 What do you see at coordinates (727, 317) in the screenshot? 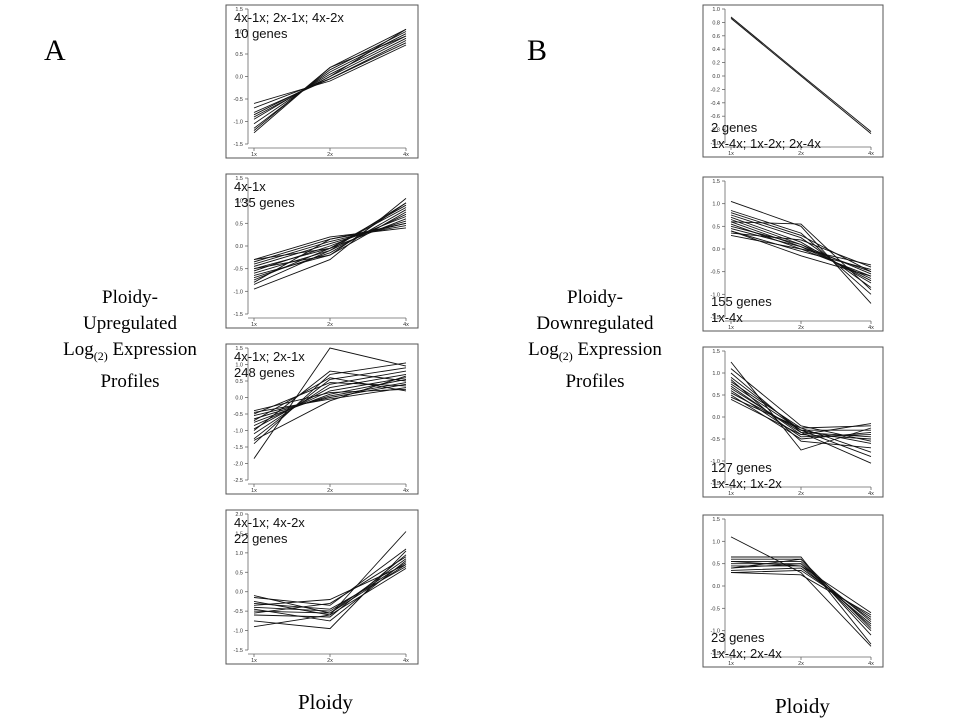
I see `chart-annotation: 1x-4x` at bounding box center [727, 317].